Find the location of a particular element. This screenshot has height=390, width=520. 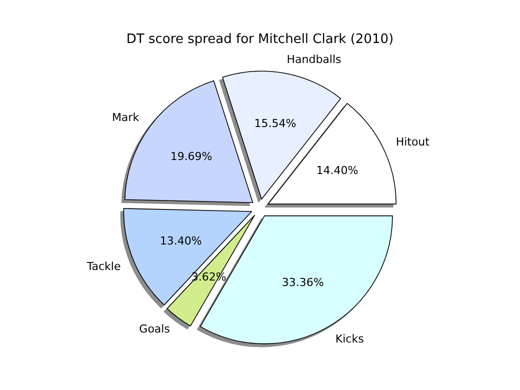

slice-label: Kicks is located at coordinates (349, 339).